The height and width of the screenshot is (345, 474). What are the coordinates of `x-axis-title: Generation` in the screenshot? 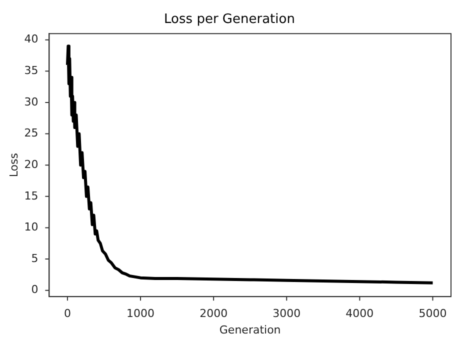 It's located at (250, 329).